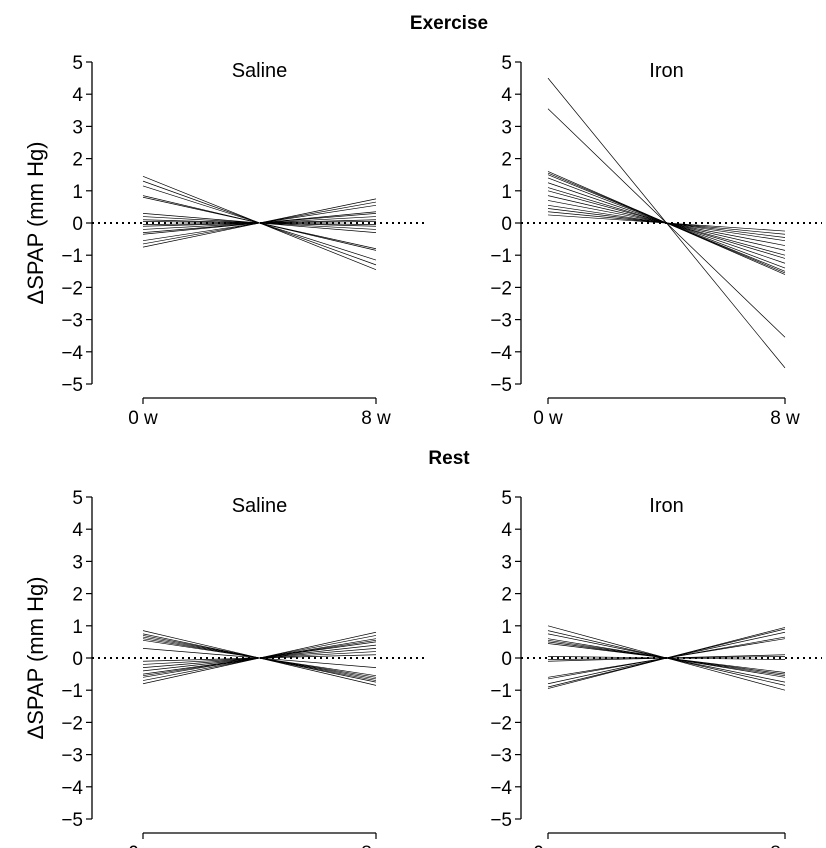 The image size is (826, 848). What do you see at coordinates (449, 23) in the screenshot?
I see `section-title-exercise: Exercise` at bounding box center [449, 23].